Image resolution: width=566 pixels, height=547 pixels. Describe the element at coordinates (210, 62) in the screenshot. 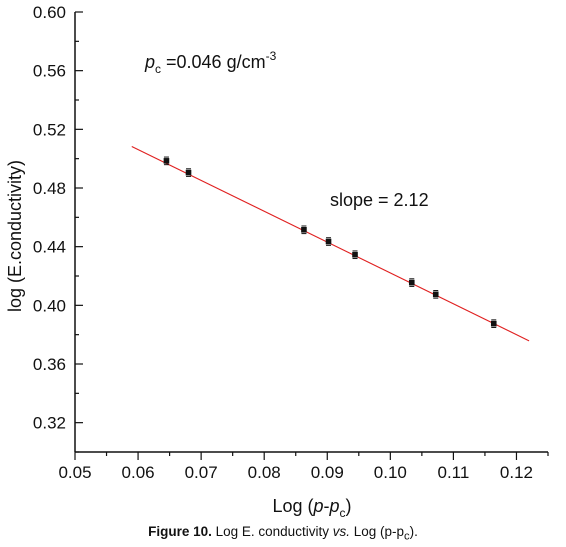

I see `pc-annotation: pc =0.046 g/cm-3` at that location.